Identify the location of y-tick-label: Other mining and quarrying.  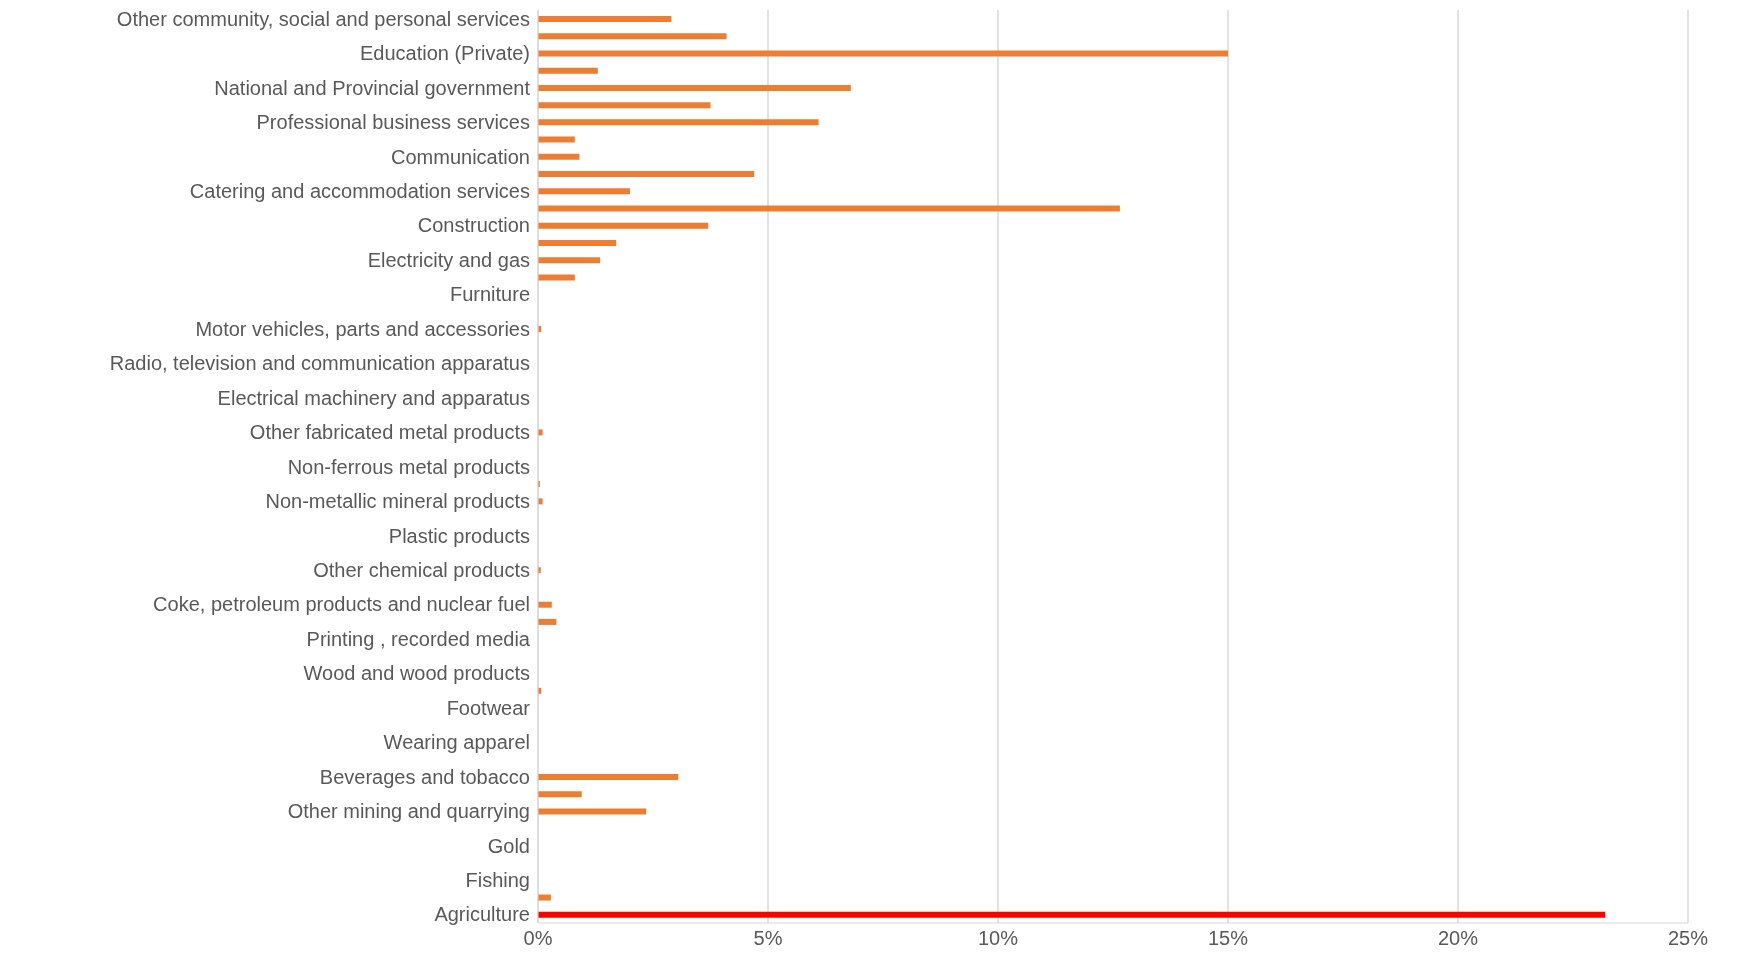
(408, 811).